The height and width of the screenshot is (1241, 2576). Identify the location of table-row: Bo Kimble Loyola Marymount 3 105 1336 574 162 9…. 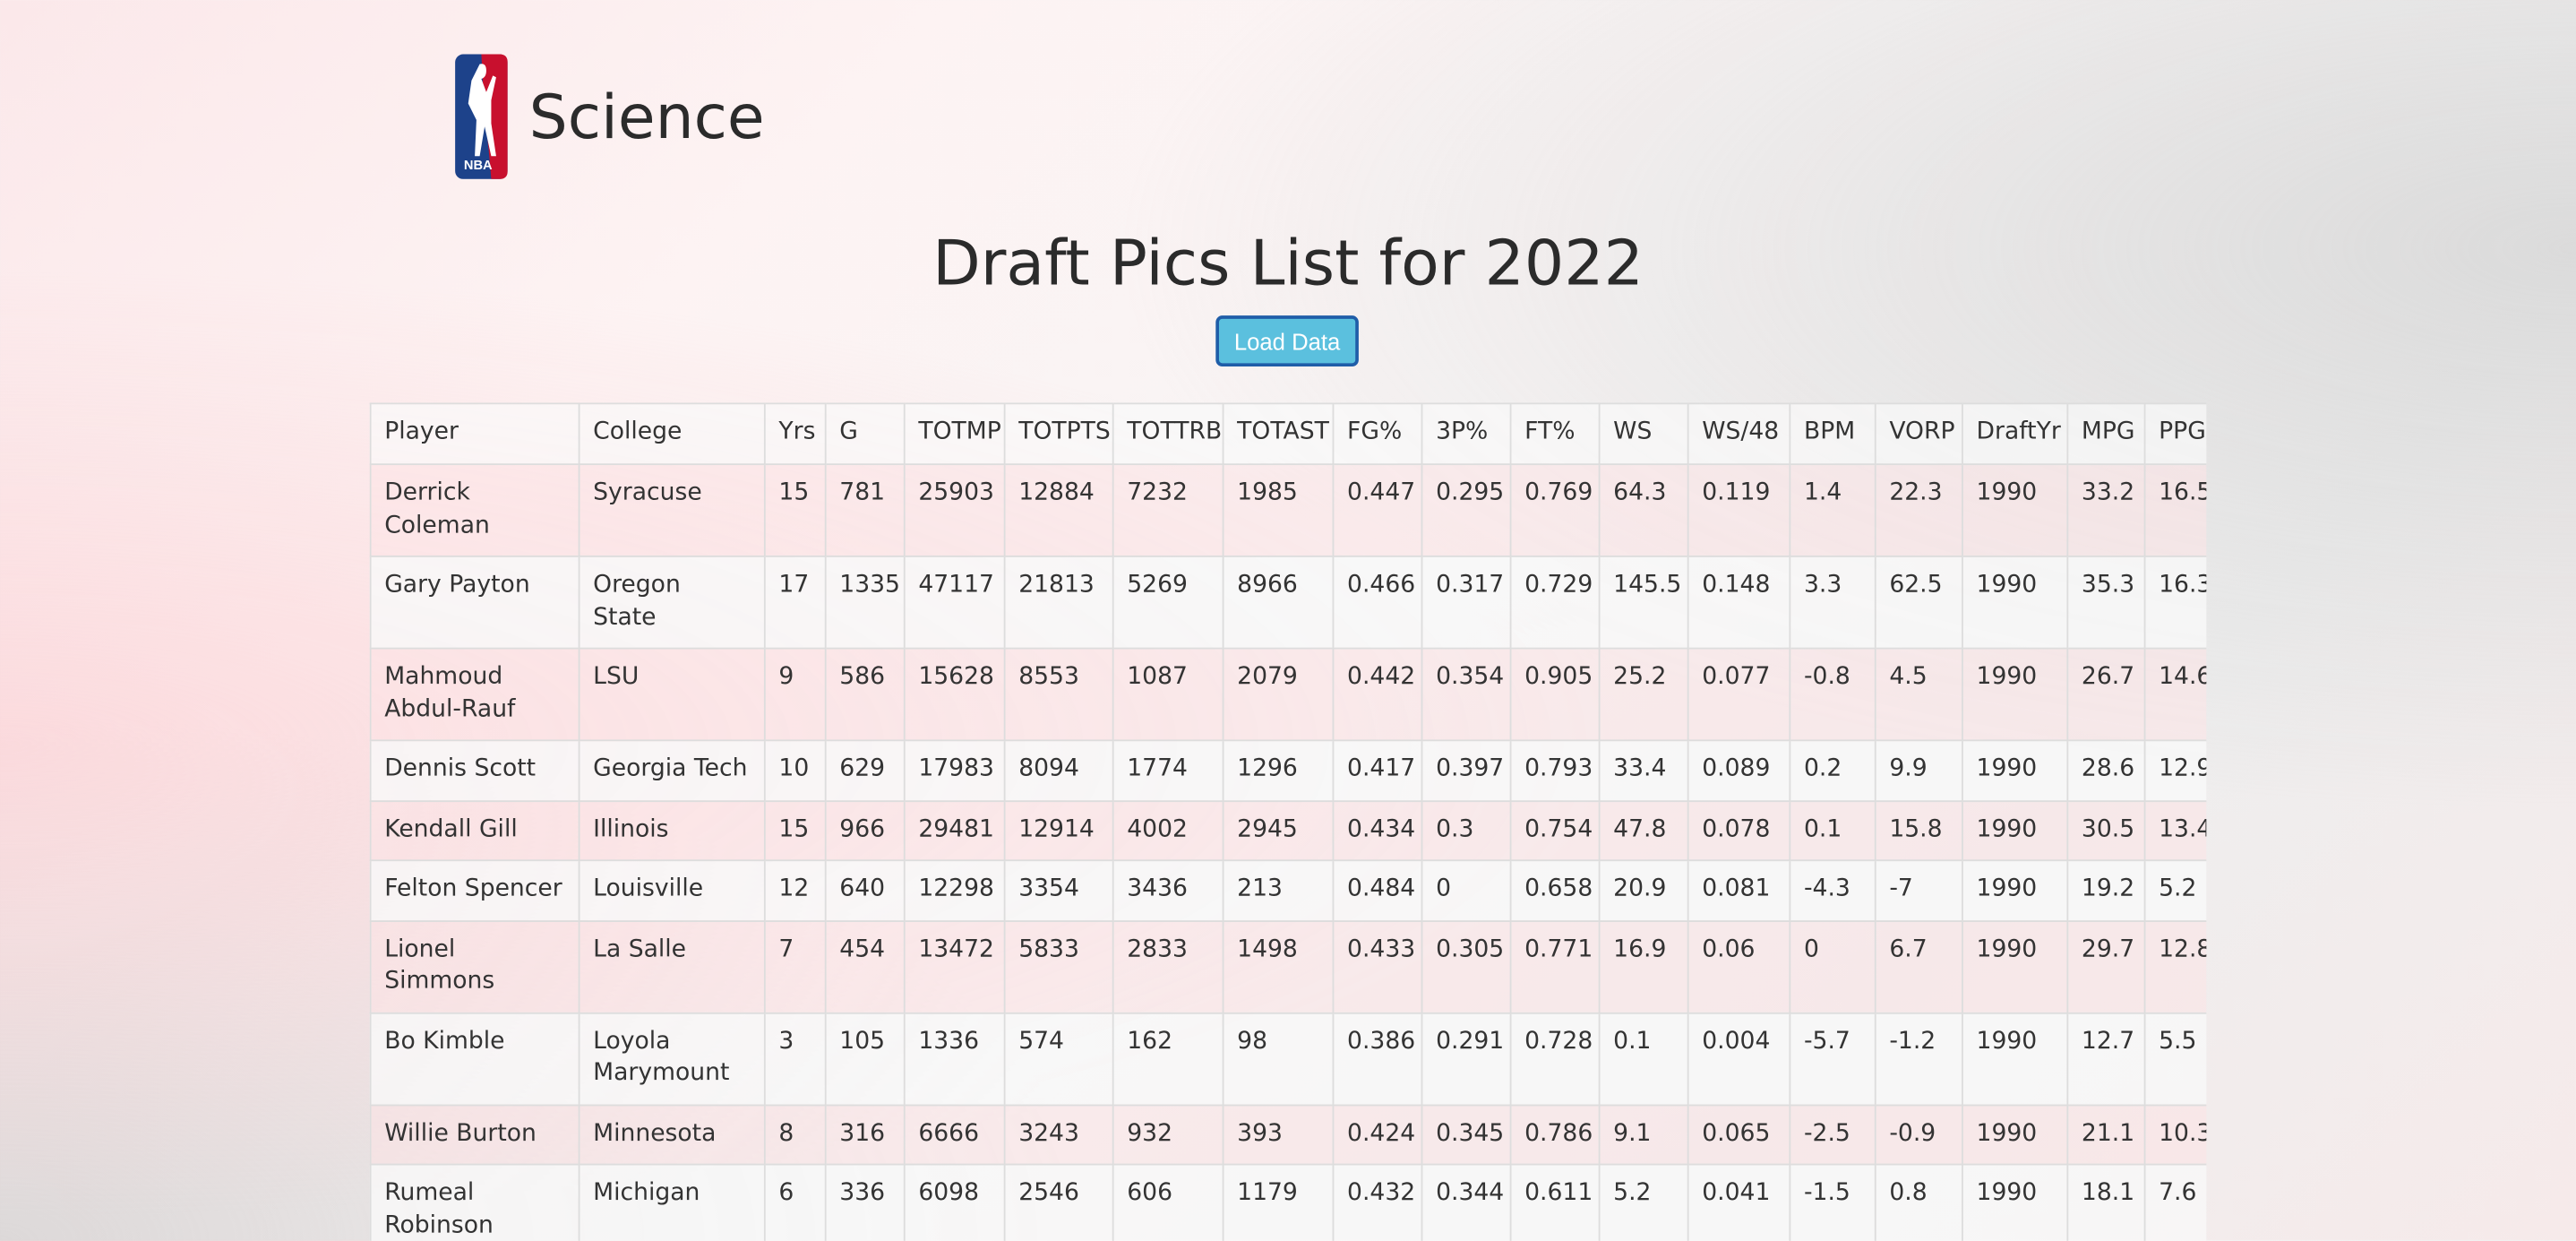
(1288, 1058).